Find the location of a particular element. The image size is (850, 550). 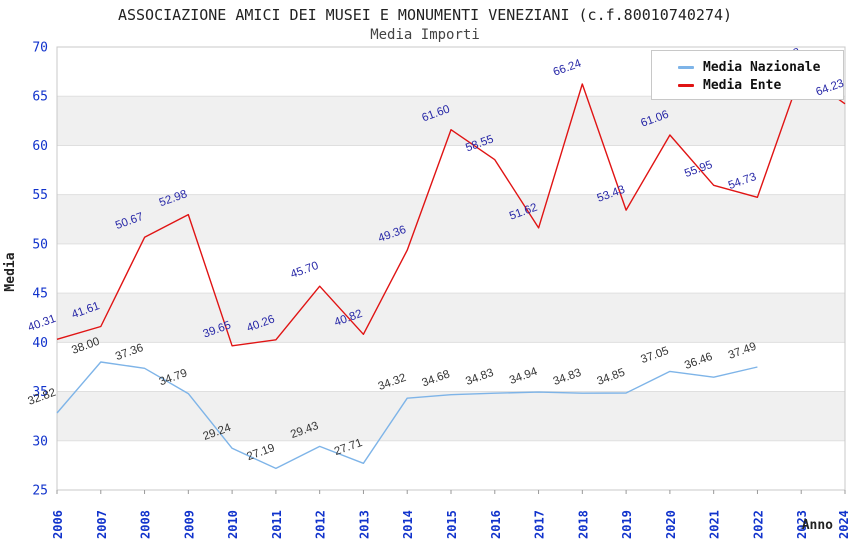

legend-swatch-media-nazionale-icon is located at coordinates (686, 67).